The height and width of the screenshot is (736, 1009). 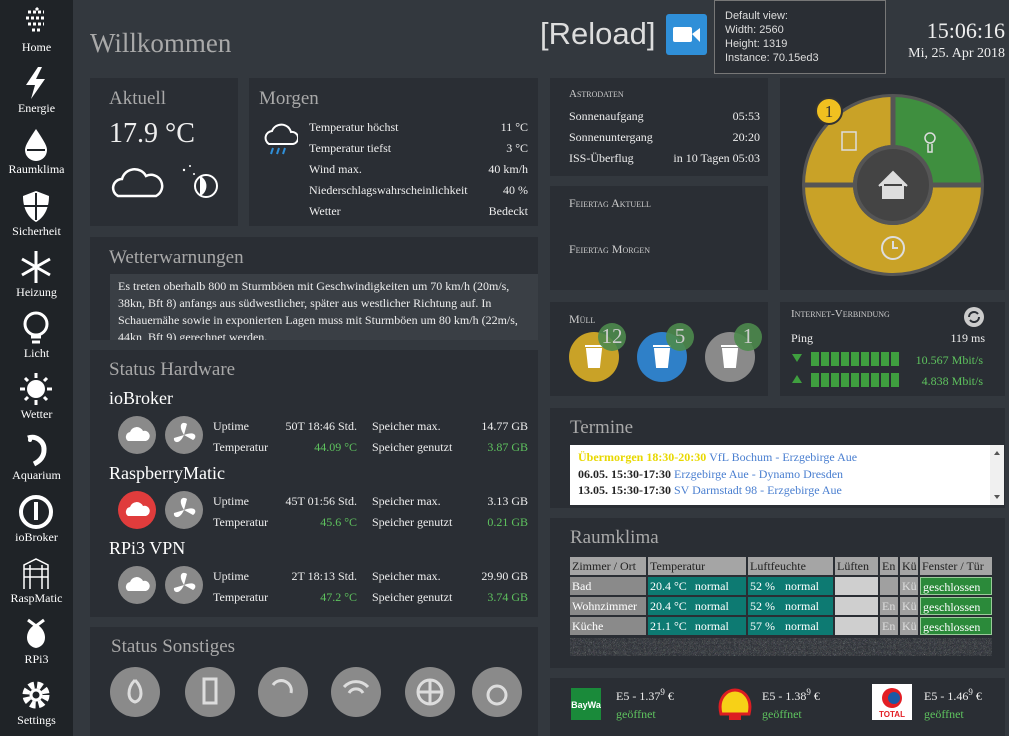 I want to click on temp: 20.4 °C, so click(x=668, y=586).